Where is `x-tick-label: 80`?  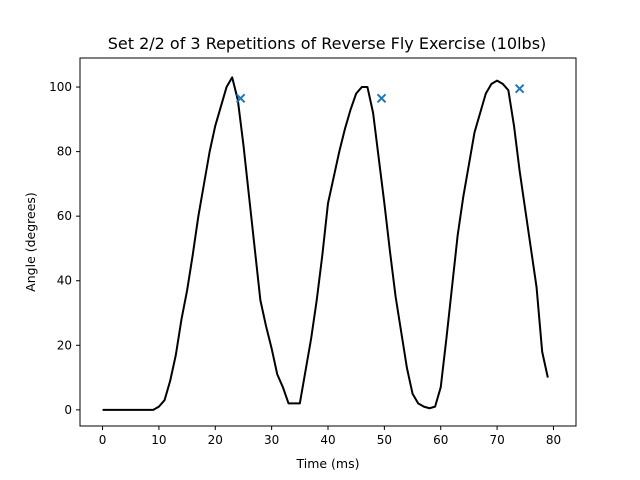
x-tick-label: 80 is located at coordinates (553, 440).